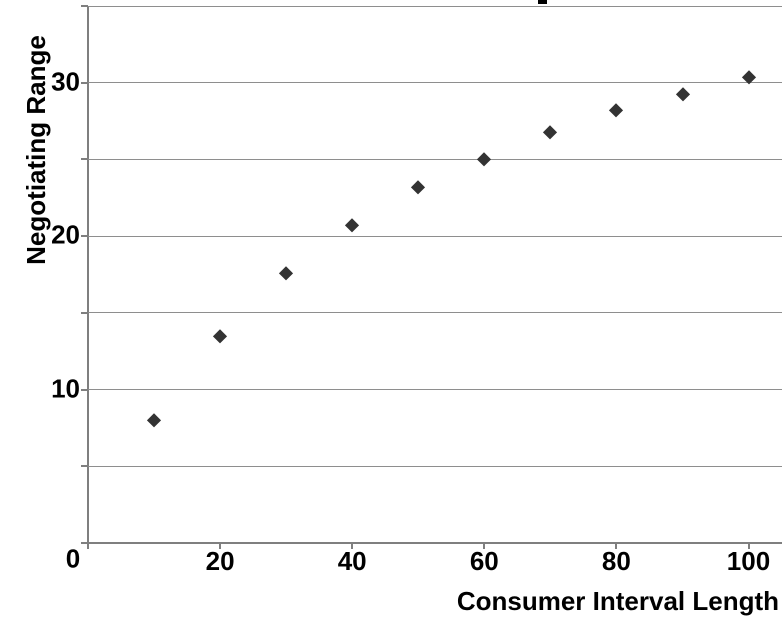  Describe the element at coordinates (542, 2) in the screenshot. I see `truncated-title-fragment` at that location.